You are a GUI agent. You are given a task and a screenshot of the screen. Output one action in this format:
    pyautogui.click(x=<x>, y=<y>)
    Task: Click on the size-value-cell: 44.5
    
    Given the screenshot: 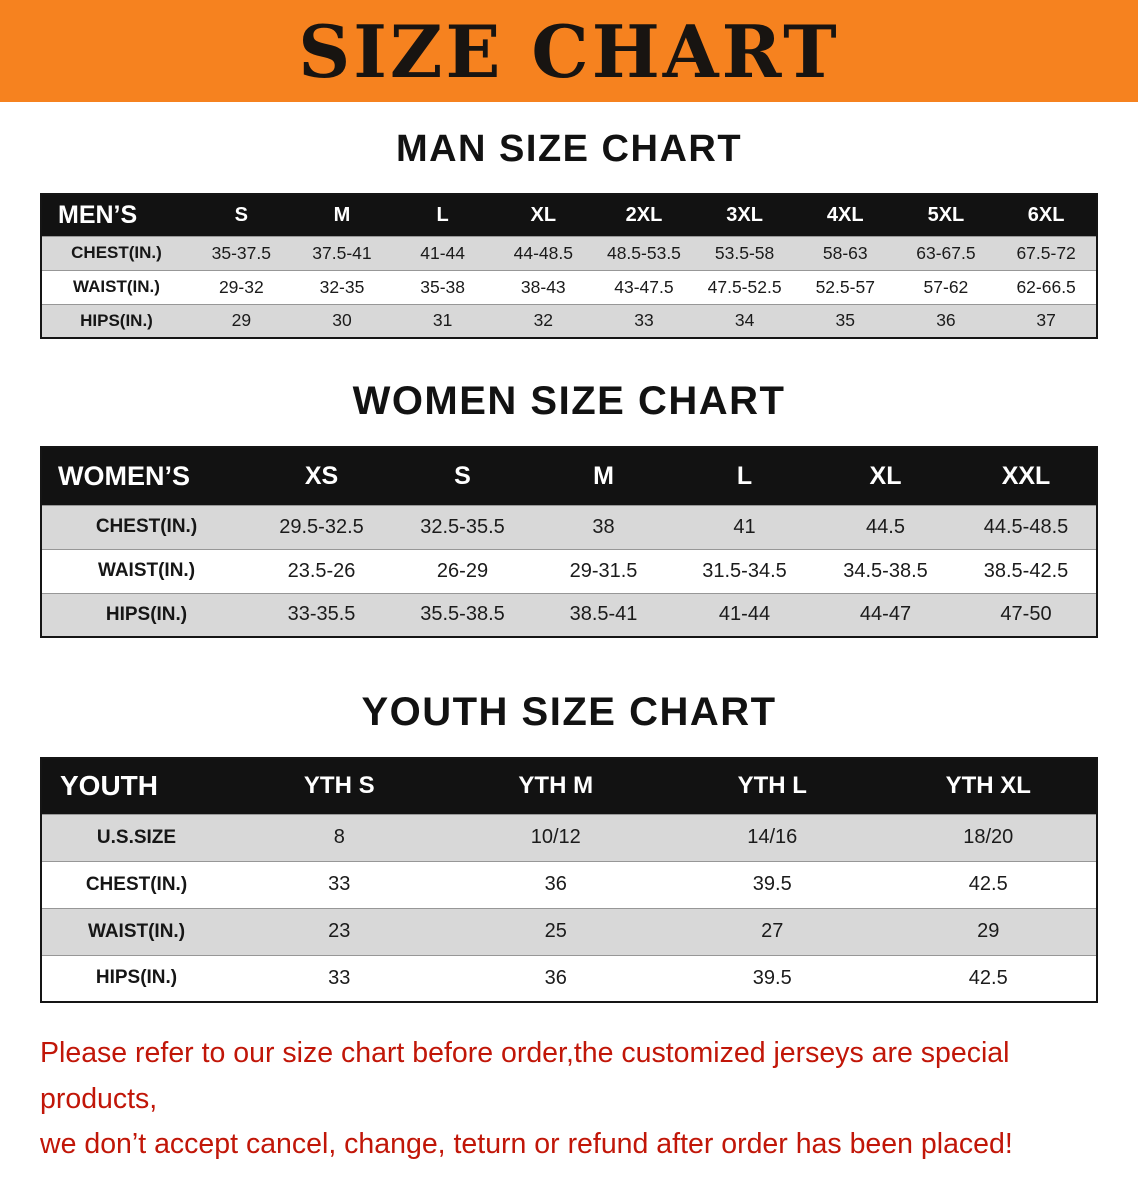 What is the action you would take?
    pyautogui.click(x=885, y=526)
    